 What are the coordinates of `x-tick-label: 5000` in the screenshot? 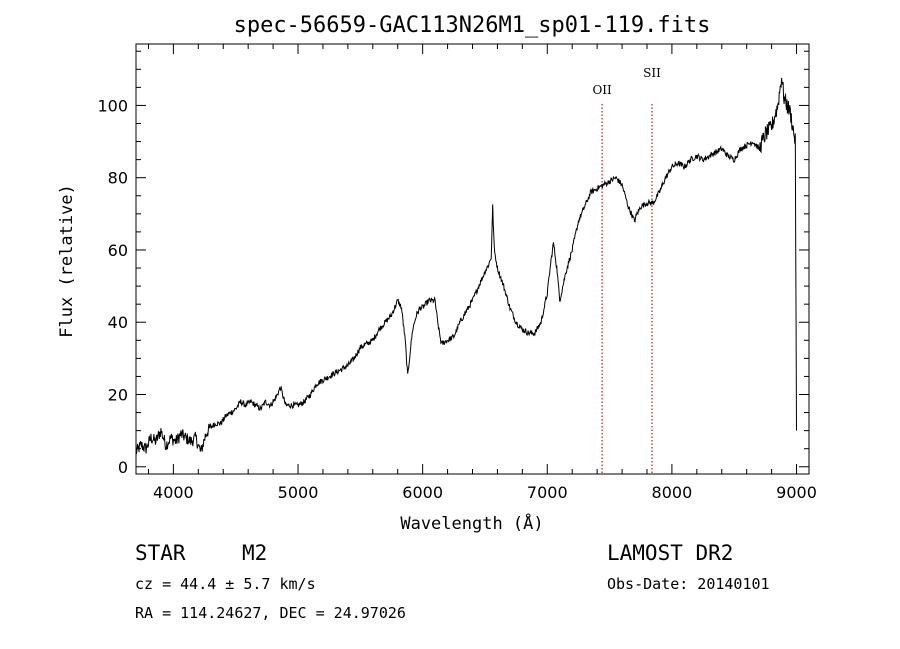 It's located at (298, 492).